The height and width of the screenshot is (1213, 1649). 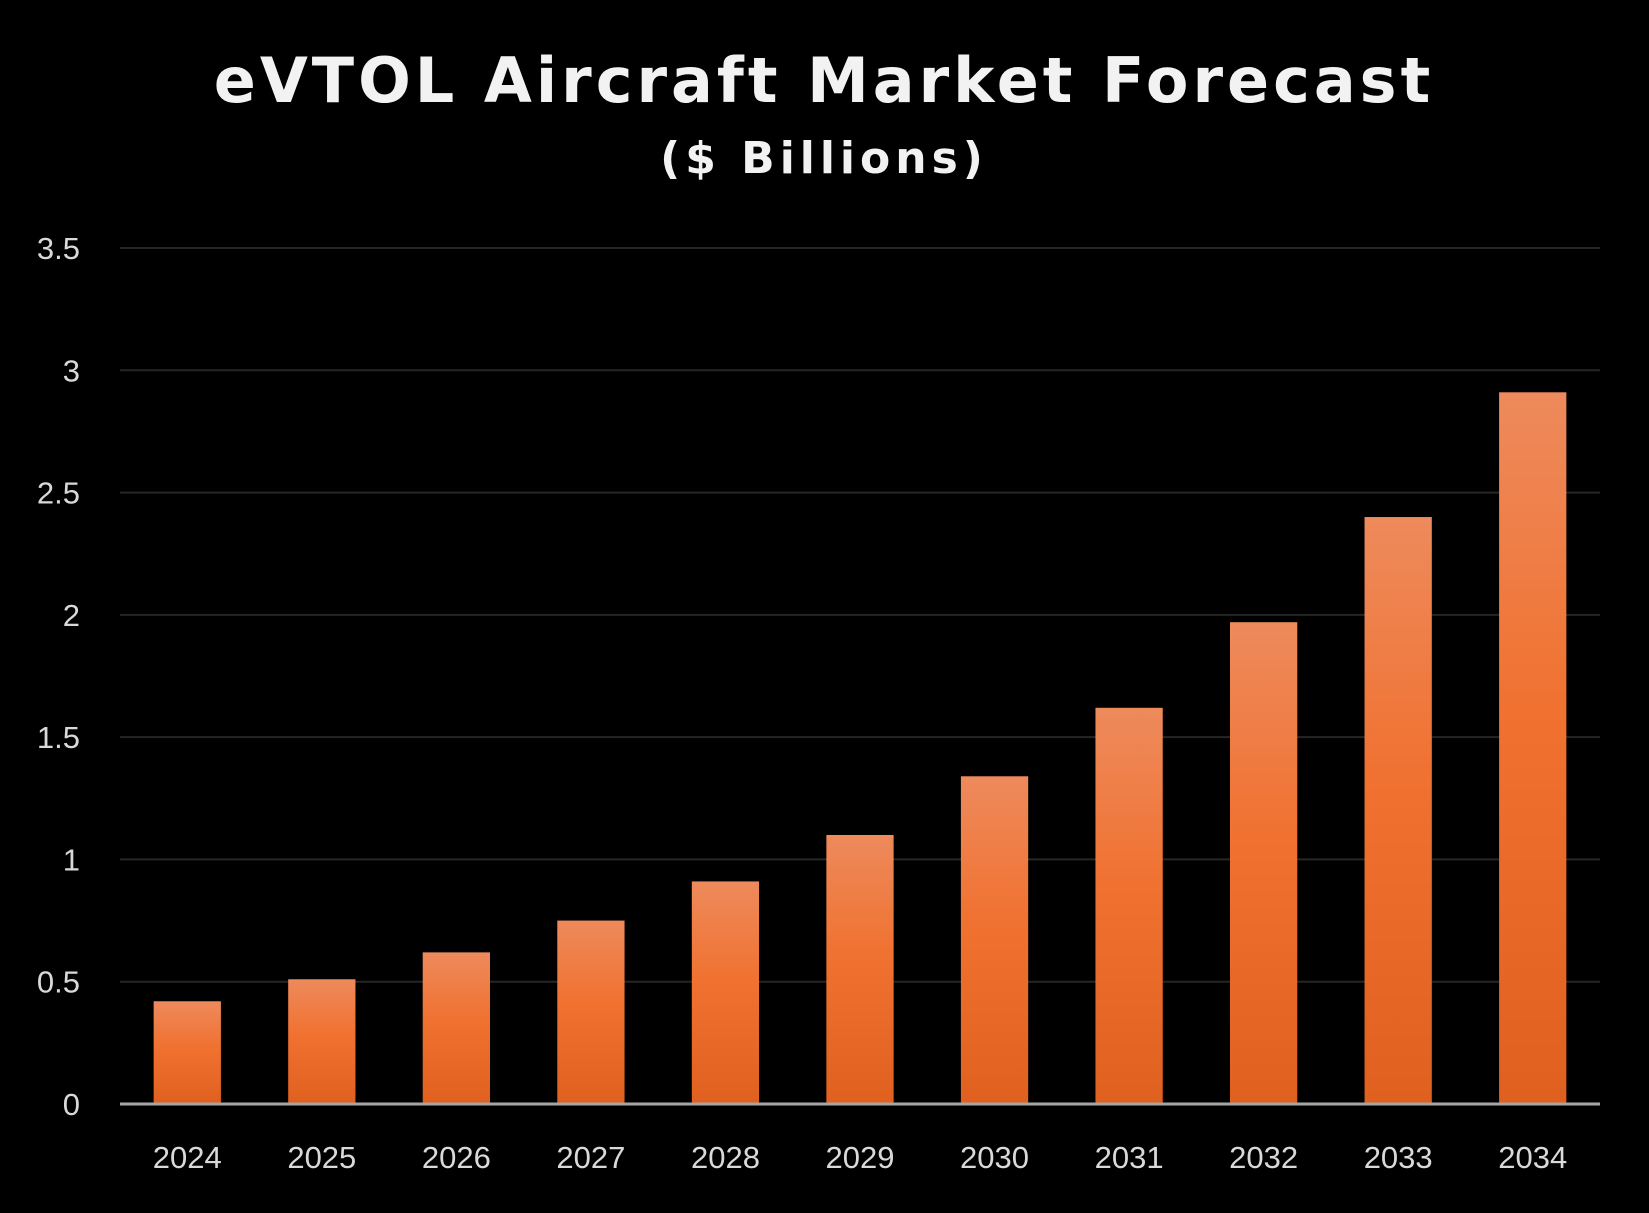 I want to click on x-tick-label: 2026, so click(x=456, y=1157).